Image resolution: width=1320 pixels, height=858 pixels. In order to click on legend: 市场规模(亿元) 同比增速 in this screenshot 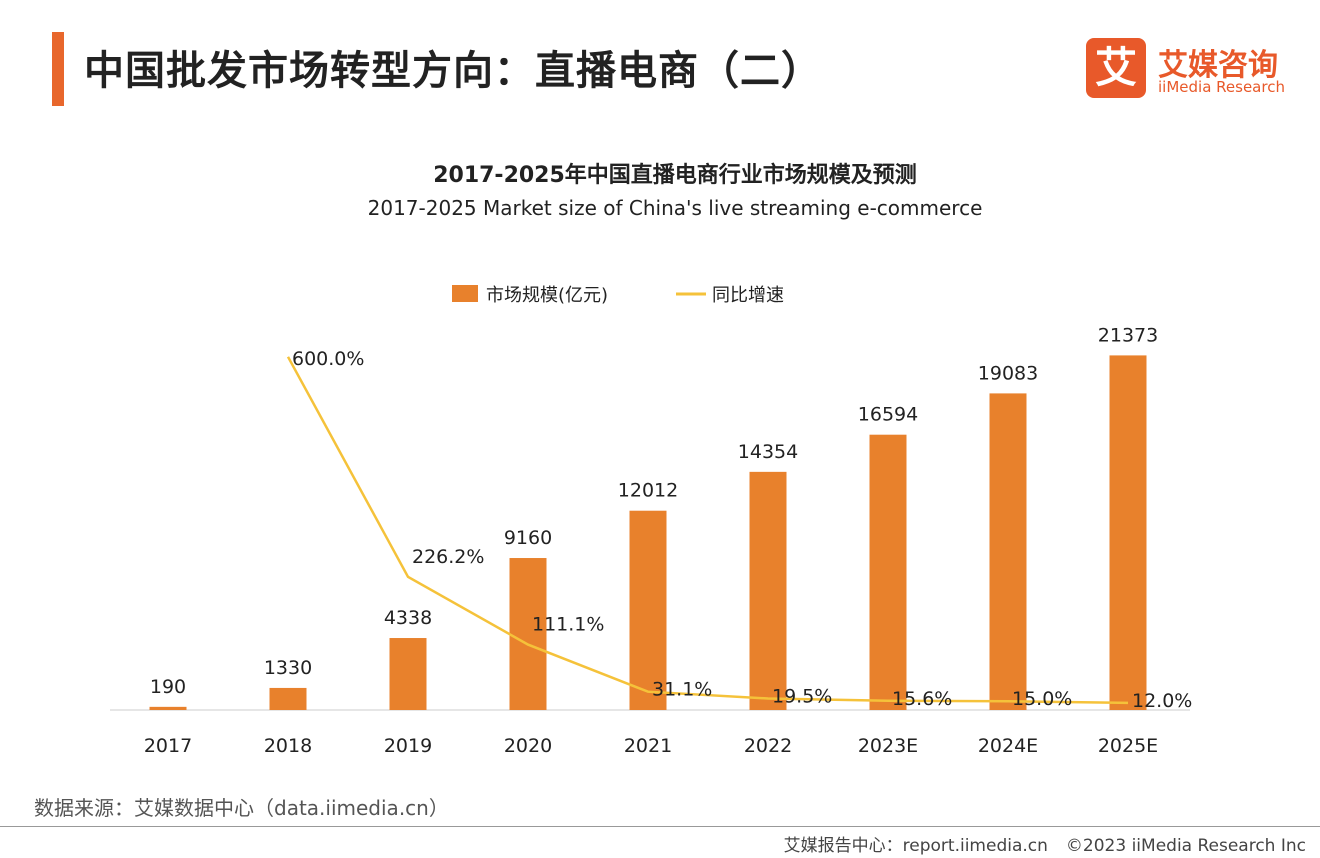, I will do `click(618, 295)`.